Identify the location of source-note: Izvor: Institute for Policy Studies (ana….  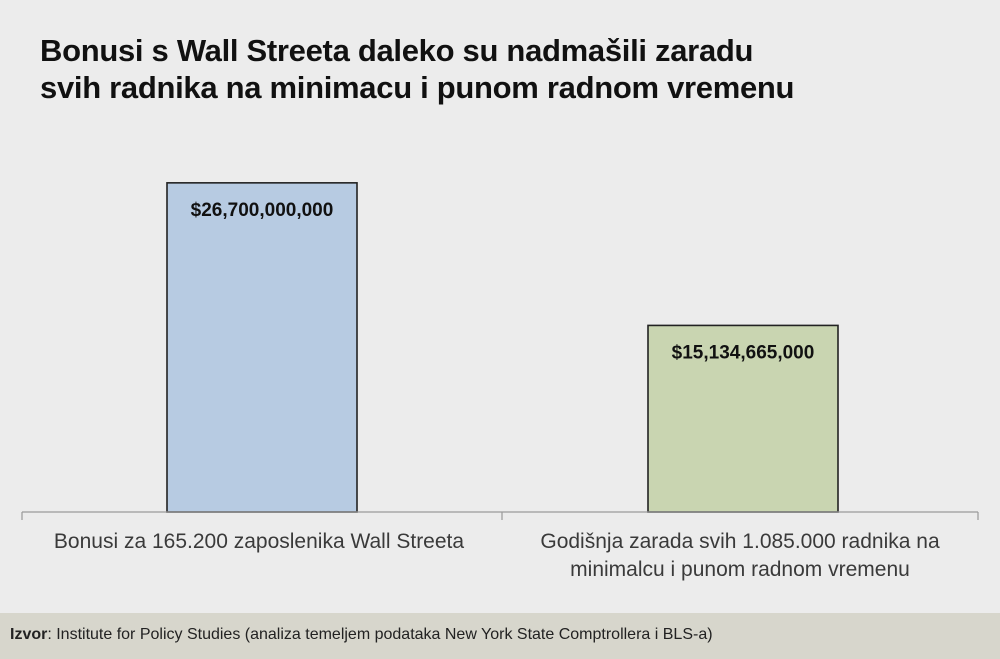
(361, 635).